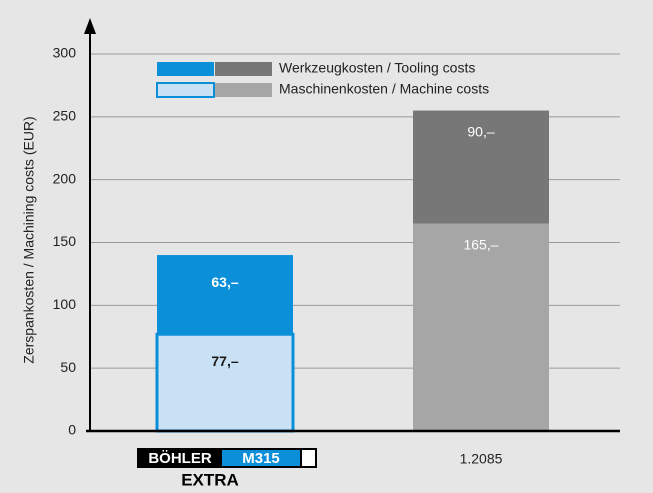  I want to click on y-tick-label: 50, so click(68, 367).